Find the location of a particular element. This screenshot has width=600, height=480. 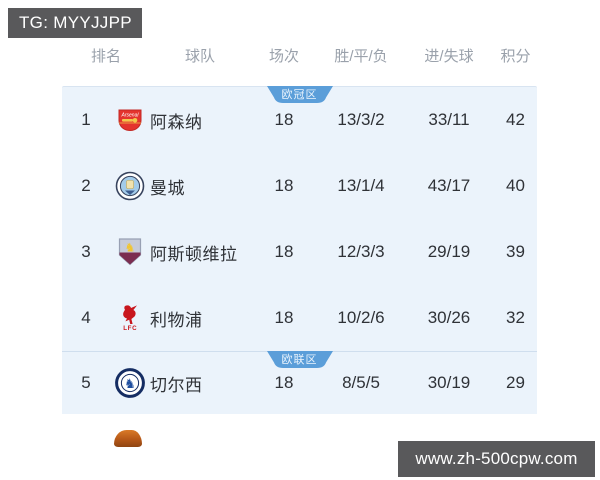

chelsea-crest-icon: ♞ is located at coordinates (130, 383).